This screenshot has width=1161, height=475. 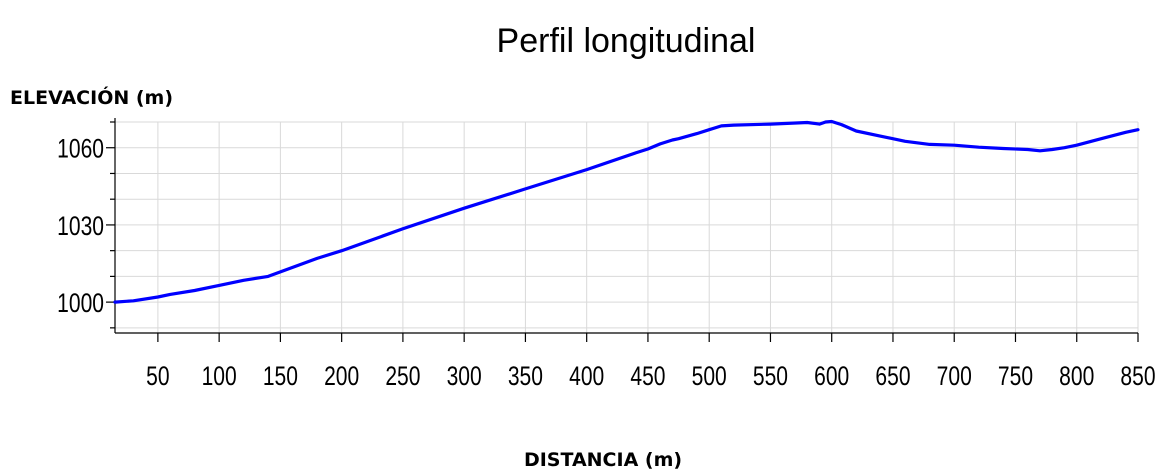 What do you see at coordinates (1137, 377) in the screenshot?
I see `x-tick-label-850: 850` at bounding box center [1137, 377].